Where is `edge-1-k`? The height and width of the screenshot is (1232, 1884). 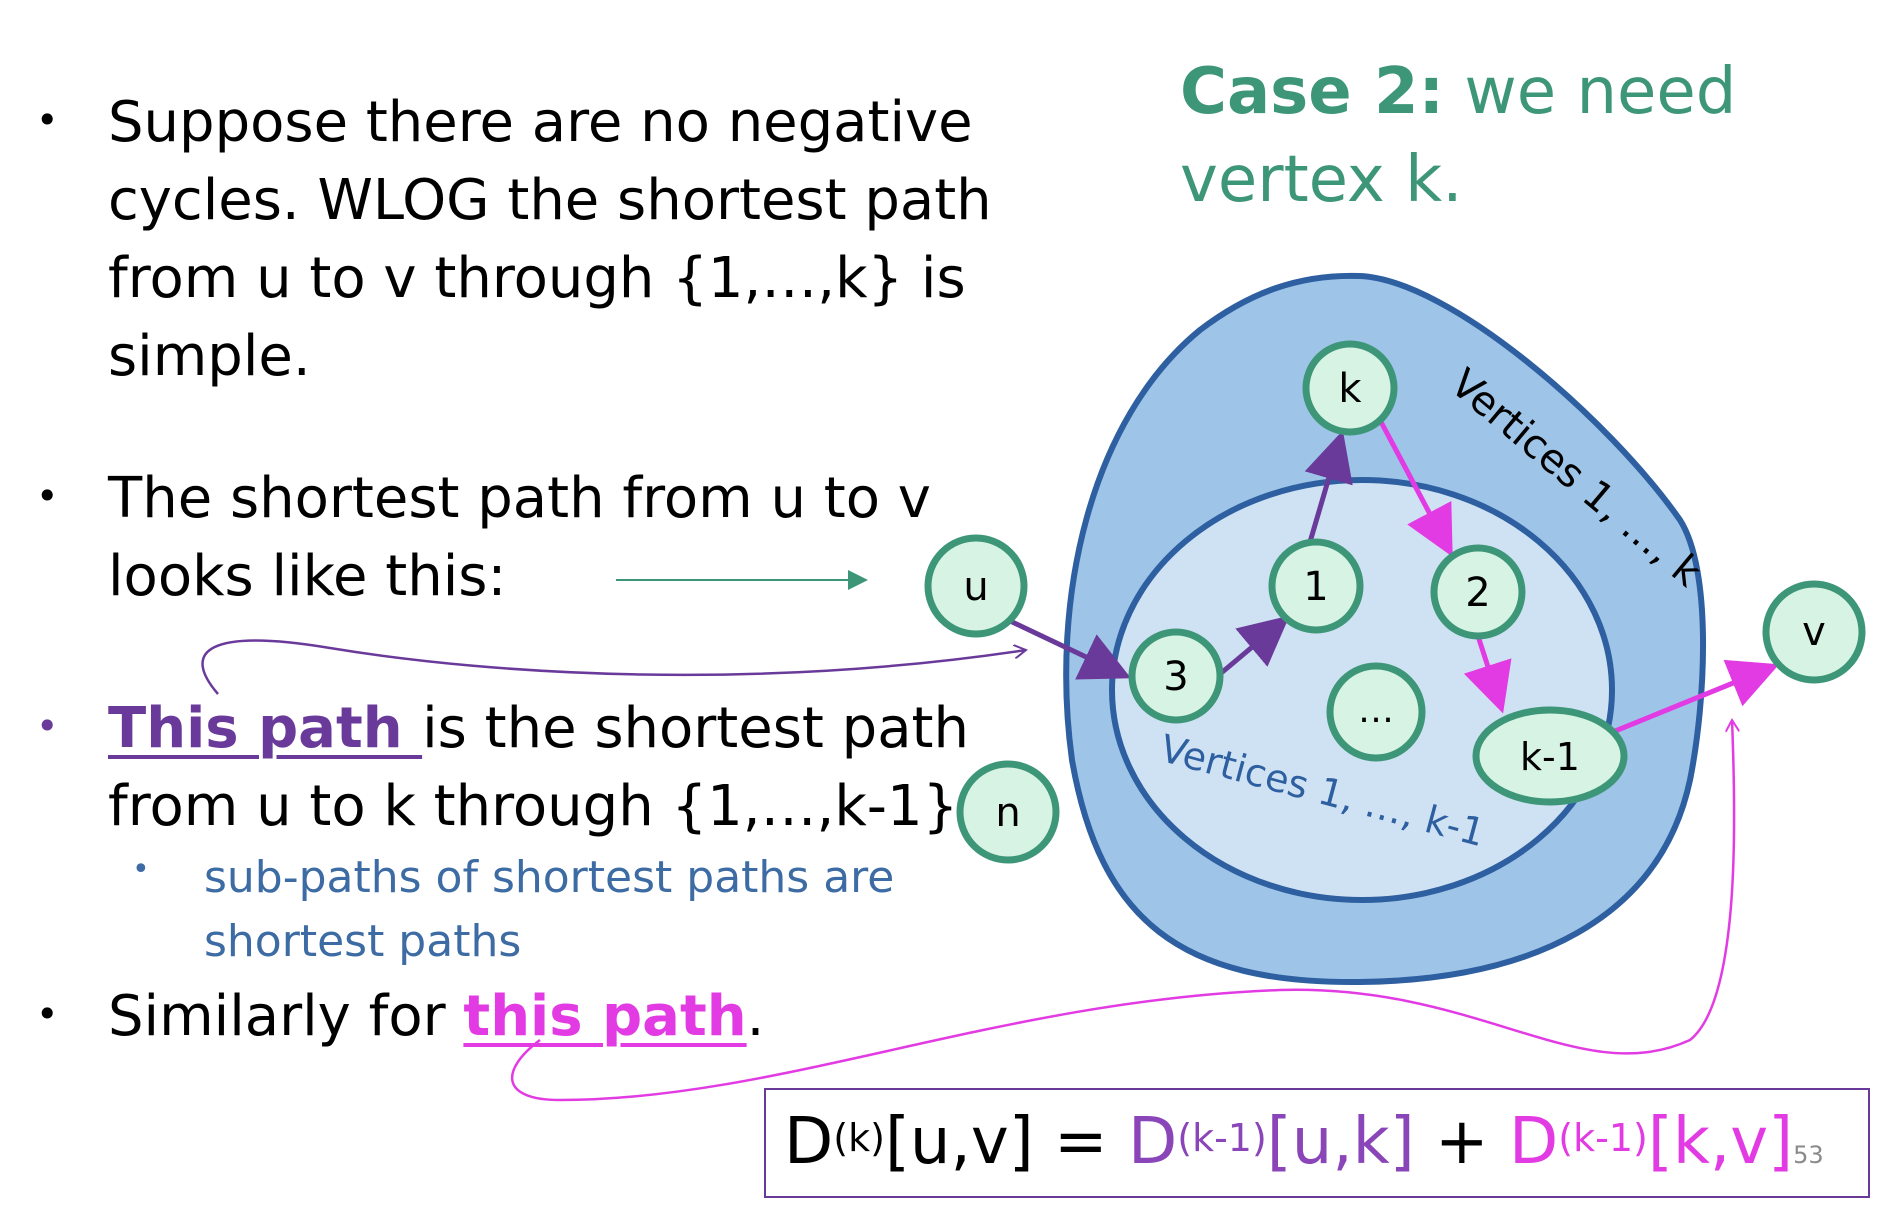 edge-1-k is located at coordinates (1328, 486).